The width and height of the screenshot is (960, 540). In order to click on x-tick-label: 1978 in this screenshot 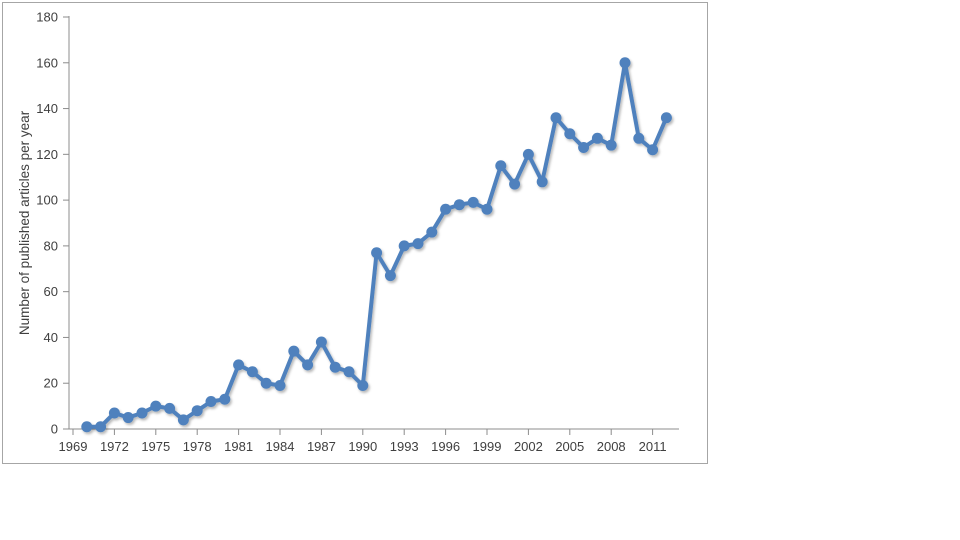, I will do `click(197, 446)`.